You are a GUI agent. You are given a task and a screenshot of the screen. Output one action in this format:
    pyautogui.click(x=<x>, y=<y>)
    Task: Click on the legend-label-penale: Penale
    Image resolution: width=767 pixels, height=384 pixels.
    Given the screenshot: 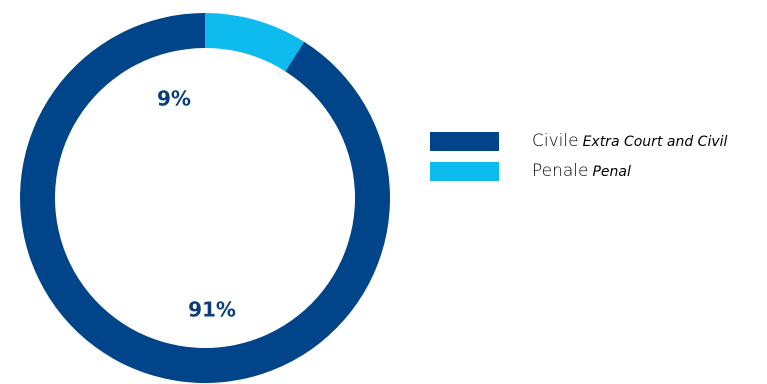 What is the action you would take?
    pyautogui.click(x=560, y=171)
    